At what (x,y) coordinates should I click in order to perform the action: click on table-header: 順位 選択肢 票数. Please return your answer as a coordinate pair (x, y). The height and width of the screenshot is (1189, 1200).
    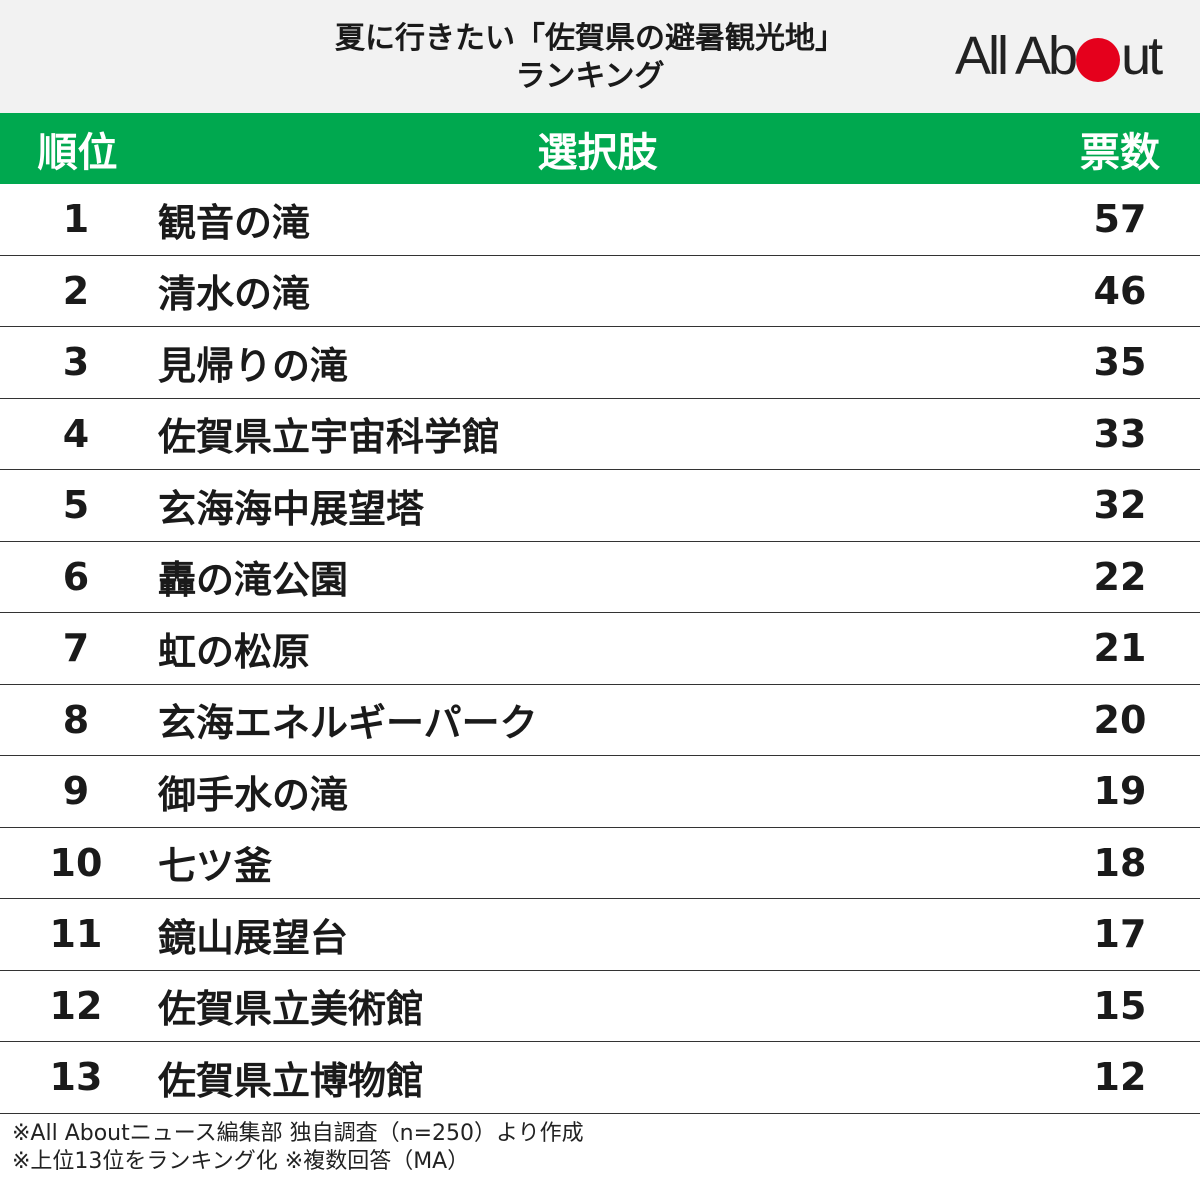
    Looking at the image, I should click on (600, 148).